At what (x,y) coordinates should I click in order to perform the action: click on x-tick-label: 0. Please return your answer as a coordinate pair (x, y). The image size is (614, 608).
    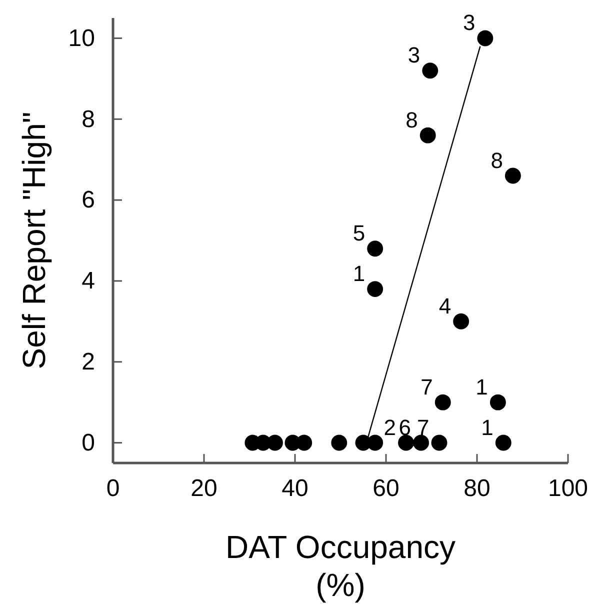
    Looking at the image, I should click on (113, 488).